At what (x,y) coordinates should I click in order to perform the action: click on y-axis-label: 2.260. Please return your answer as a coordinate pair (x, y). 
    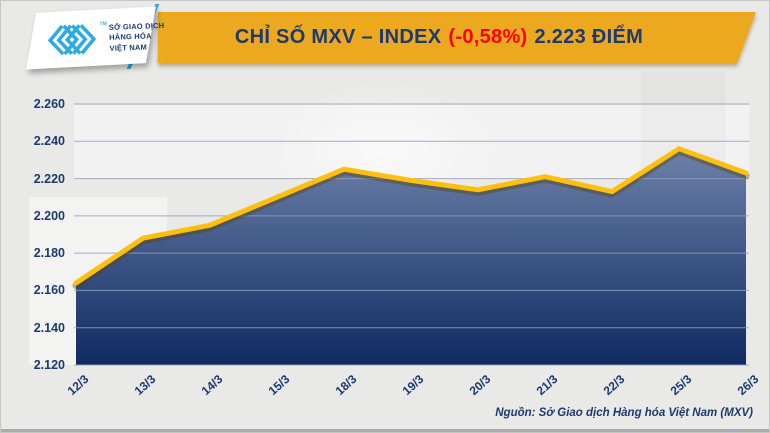
    Looking at the image, I should click on (49, 104).